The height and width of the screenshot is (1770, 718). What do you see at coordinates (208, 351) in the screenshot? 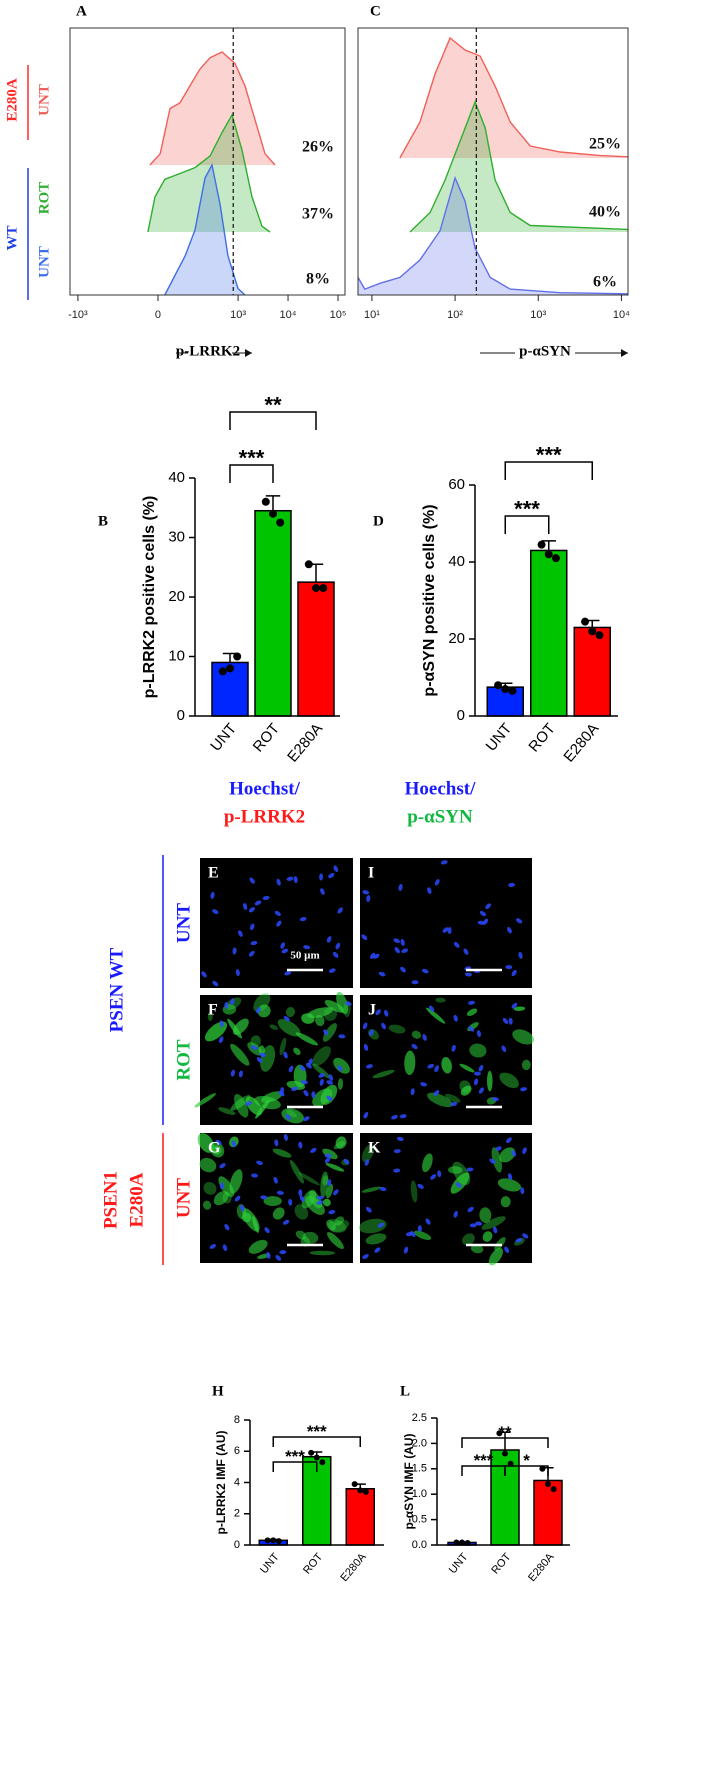
I see `x-axis-label: p-LRRK2` at bounding box center [208, 351].